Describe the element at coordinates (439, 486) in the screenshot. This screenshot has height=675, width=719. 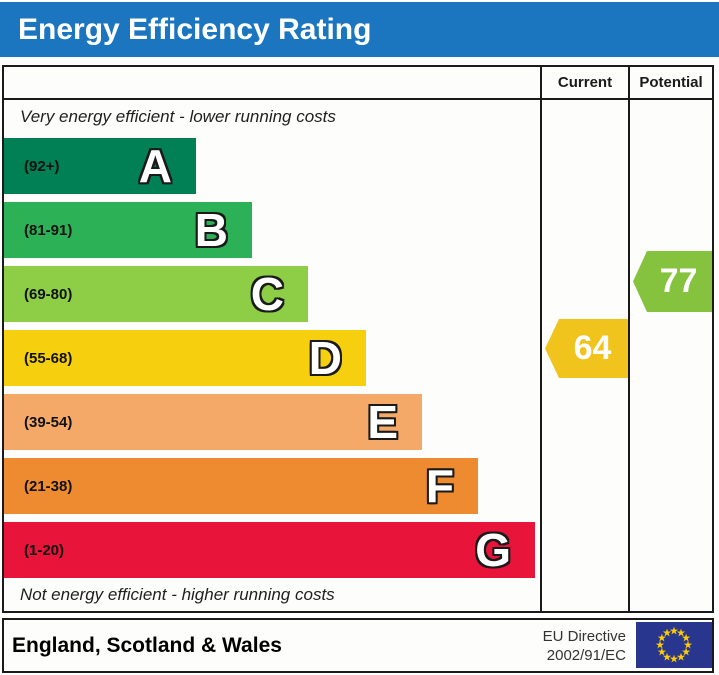
I see `band-f-letter: F` at that location.